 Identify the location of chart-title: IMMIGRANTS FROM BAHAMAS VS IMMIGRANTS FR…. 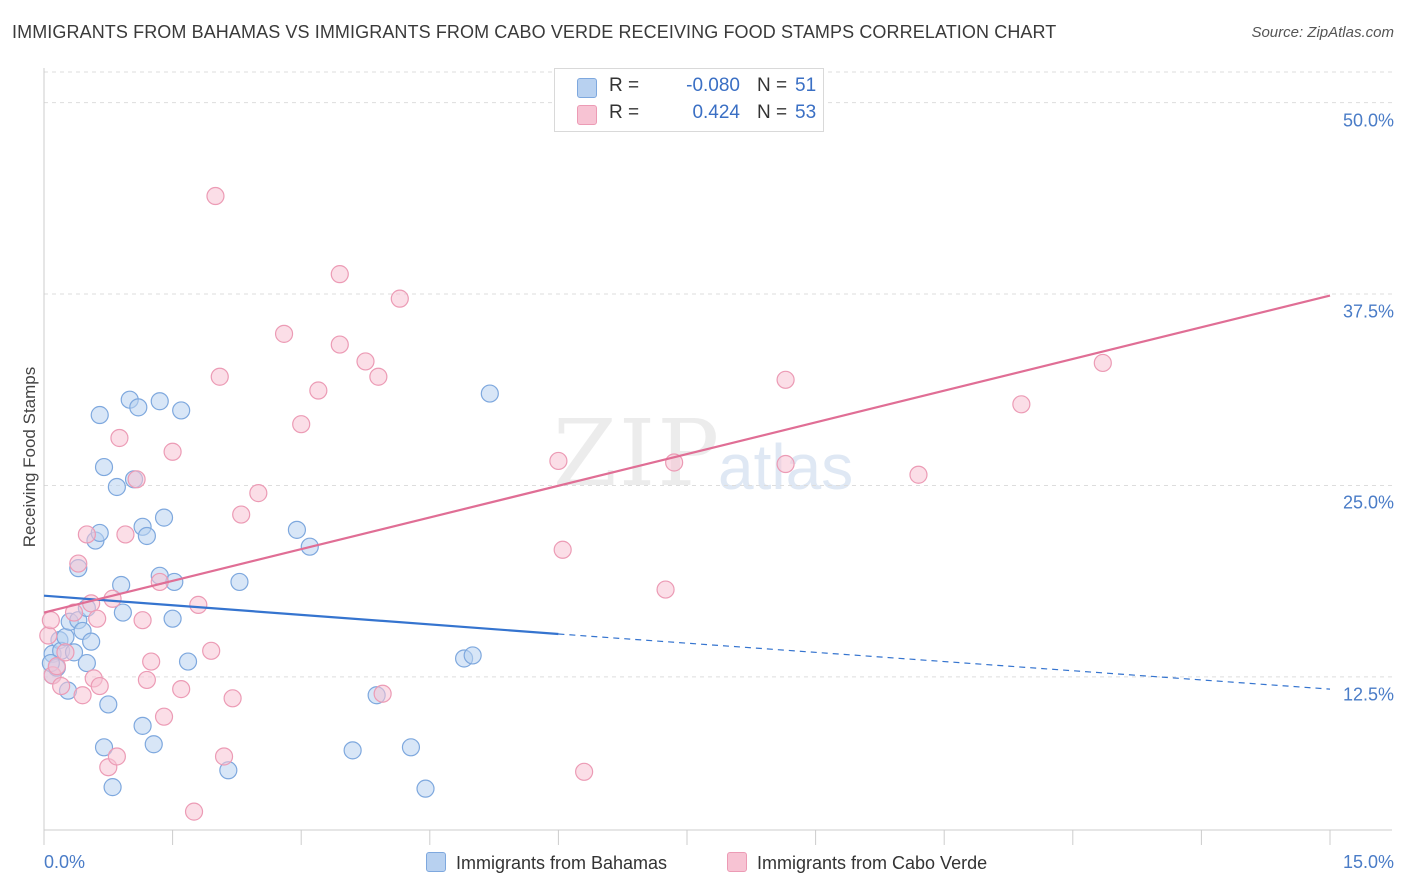
(534, 32).